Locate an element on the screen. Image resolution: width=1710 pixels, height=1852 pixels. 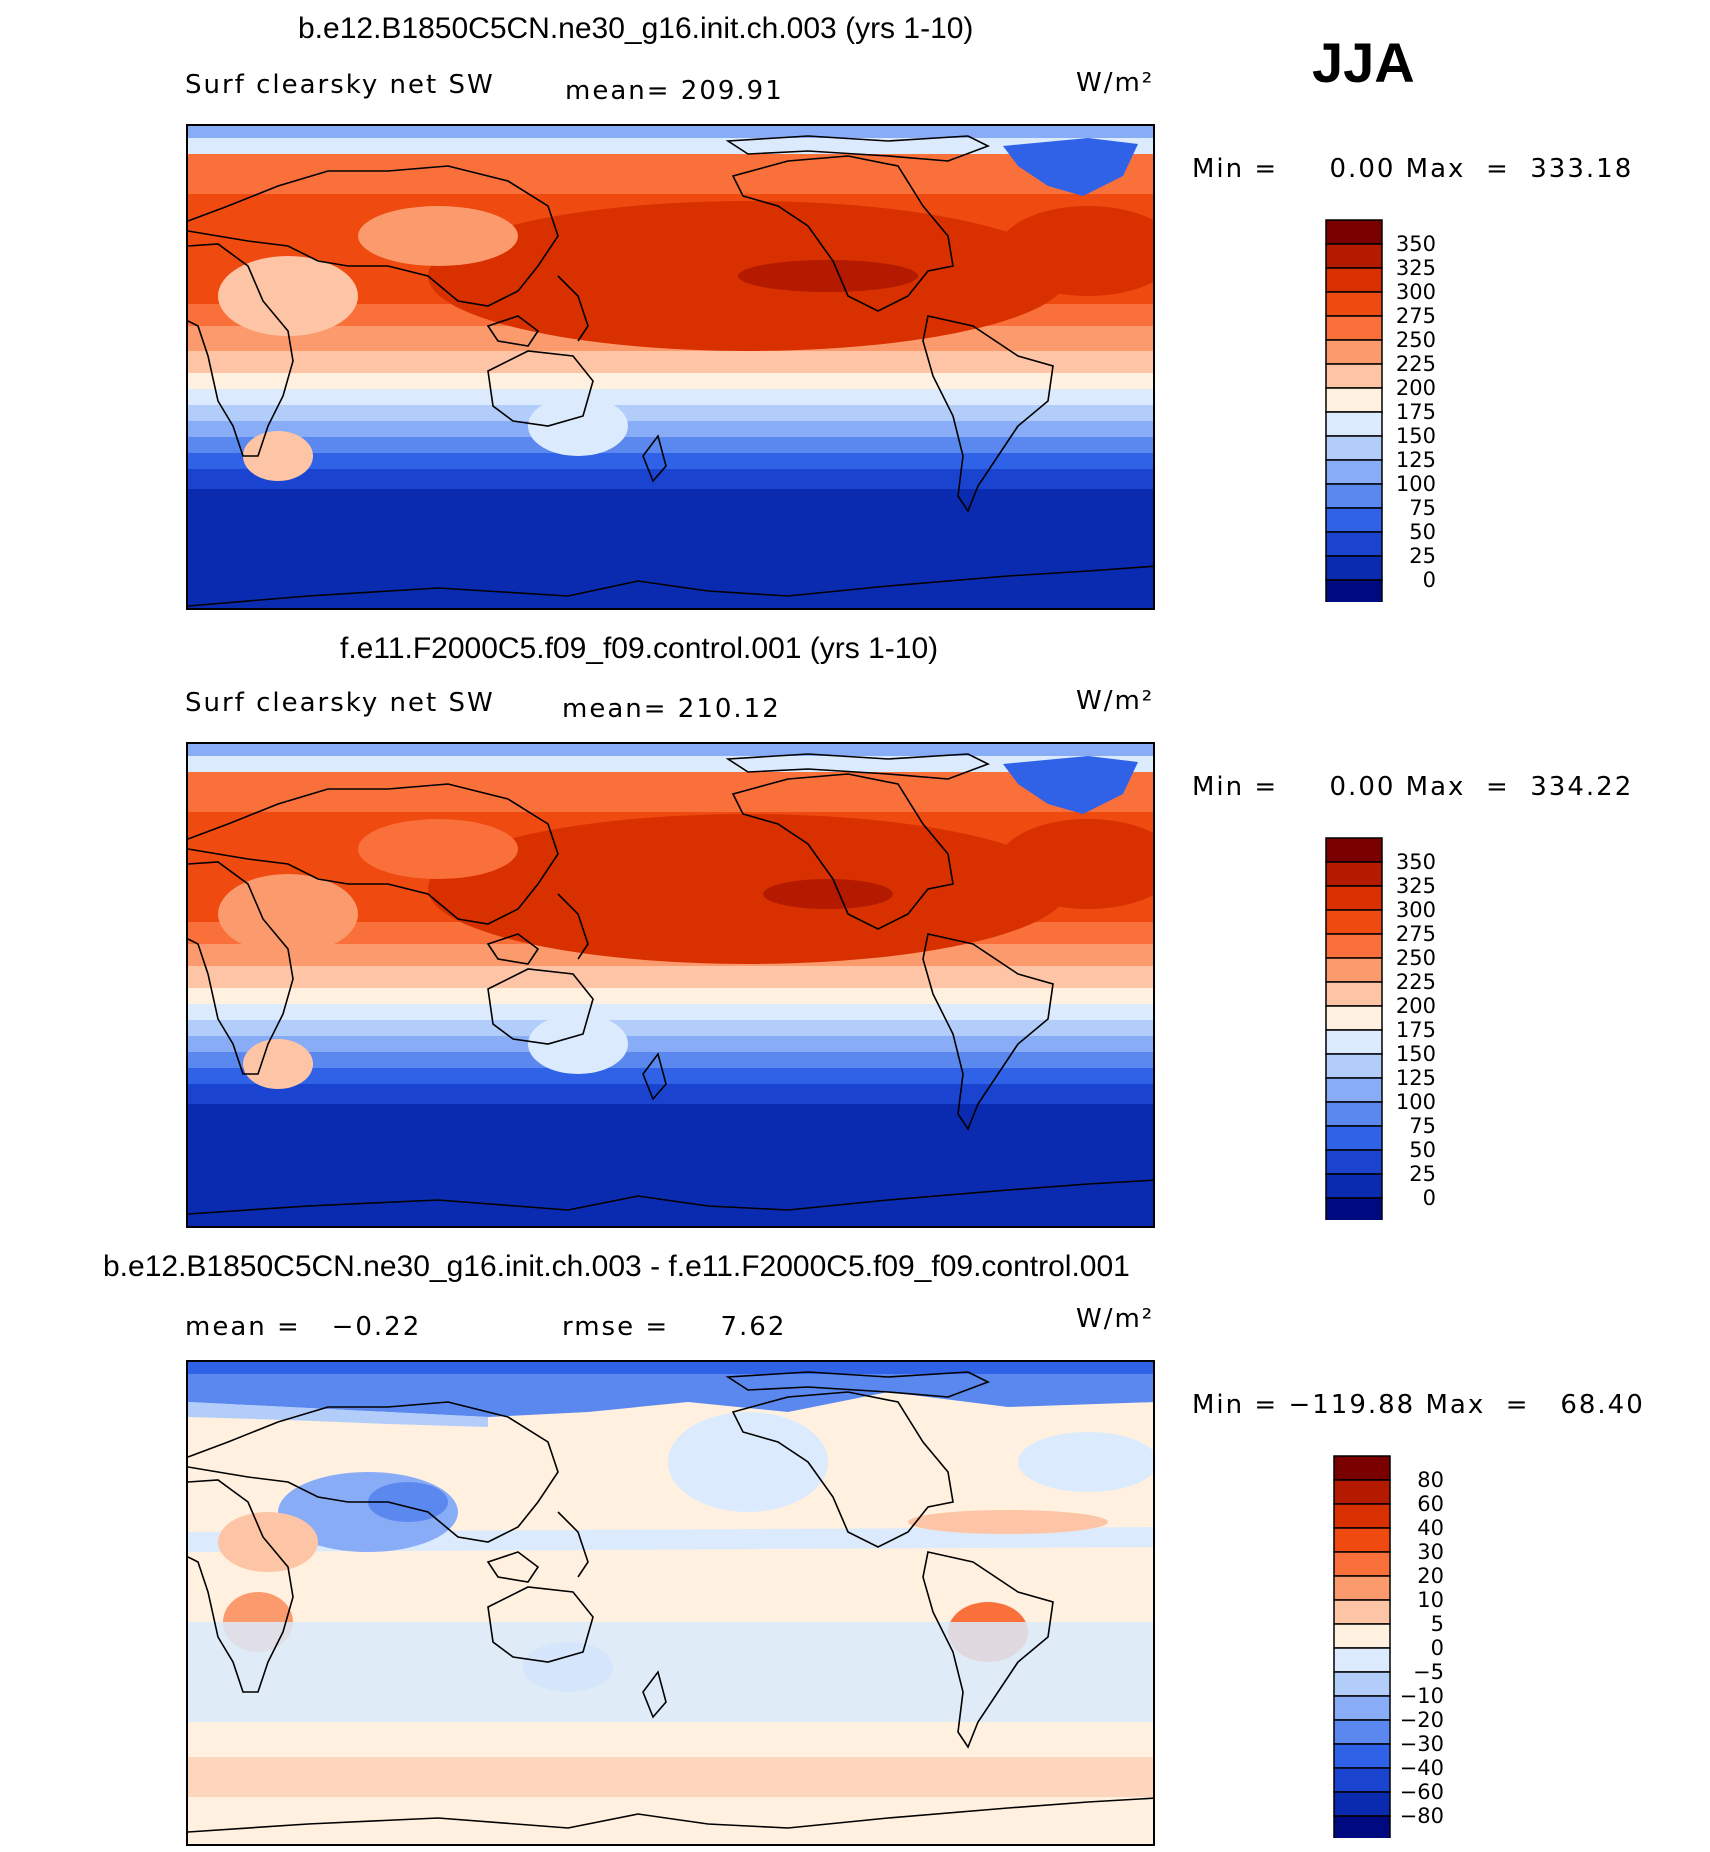
panel-1-mean-label: mean= 209.91 is located at coordinates (674, 91).